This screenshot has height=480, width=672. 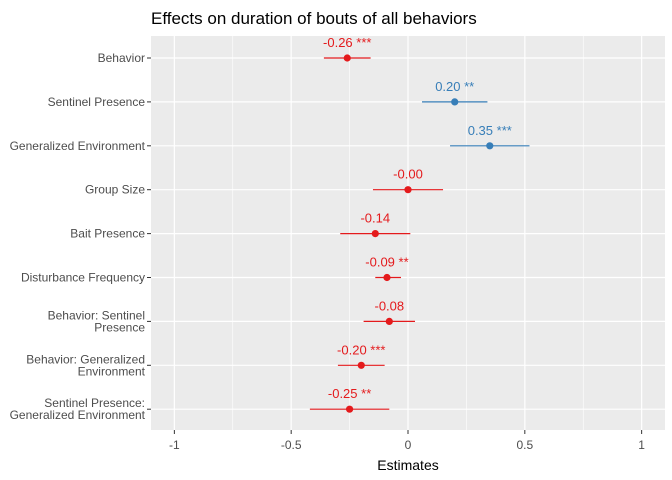 I want to click on estimate-label: -0.25 **, so click(x=349, y=393).